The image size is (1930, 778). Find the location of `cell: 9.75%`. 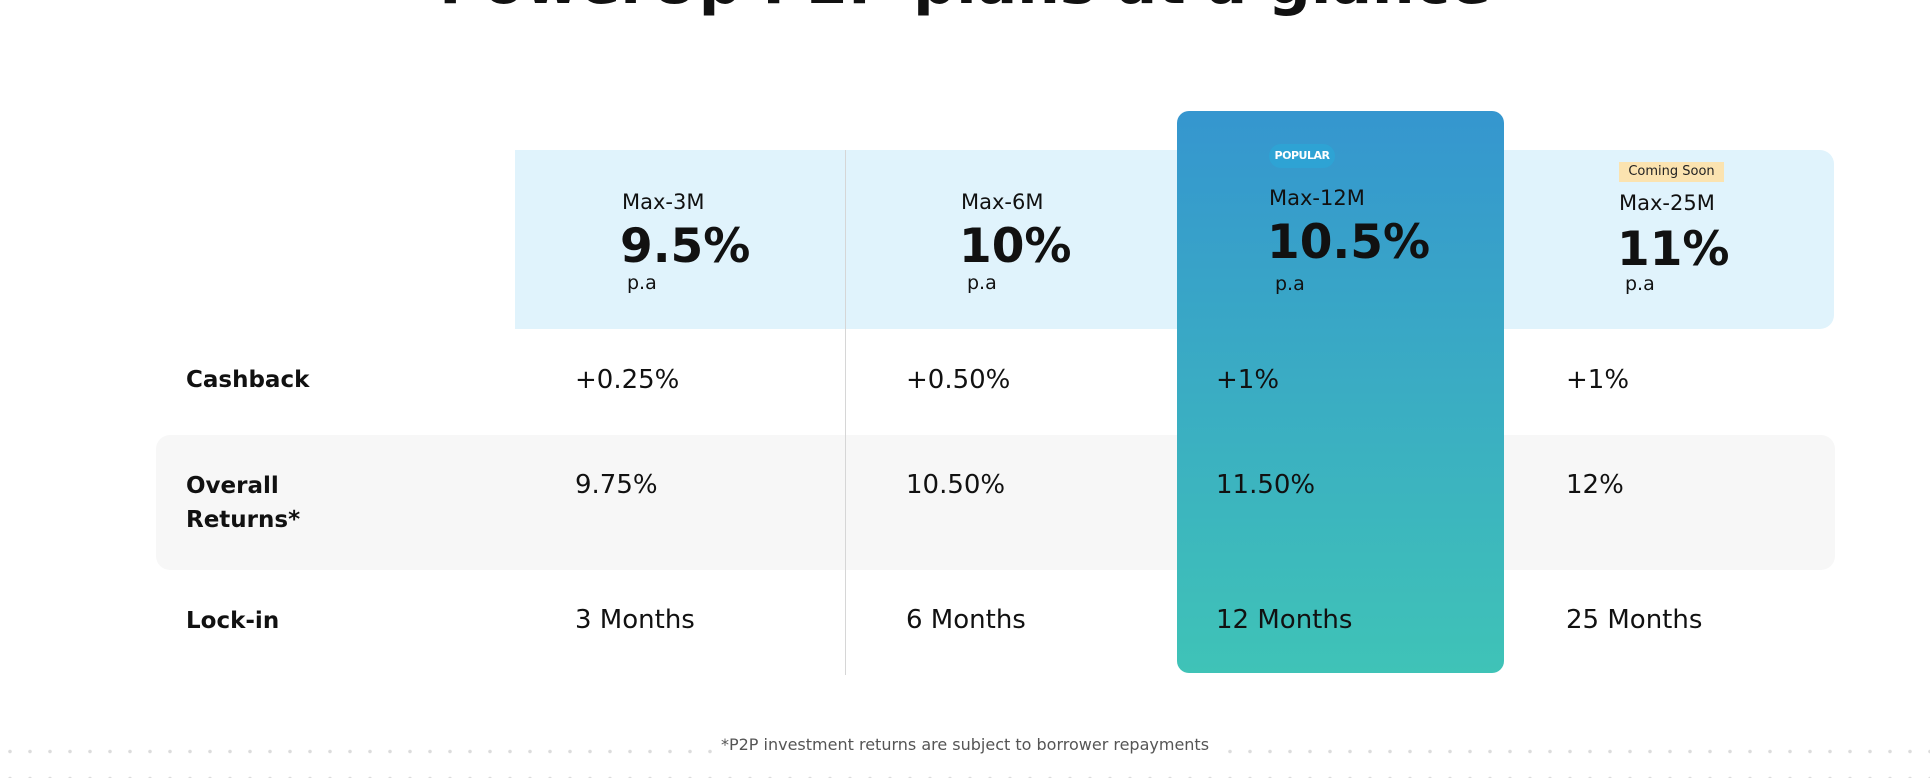

cell: 9.75% is located at coordinates (616, 485).